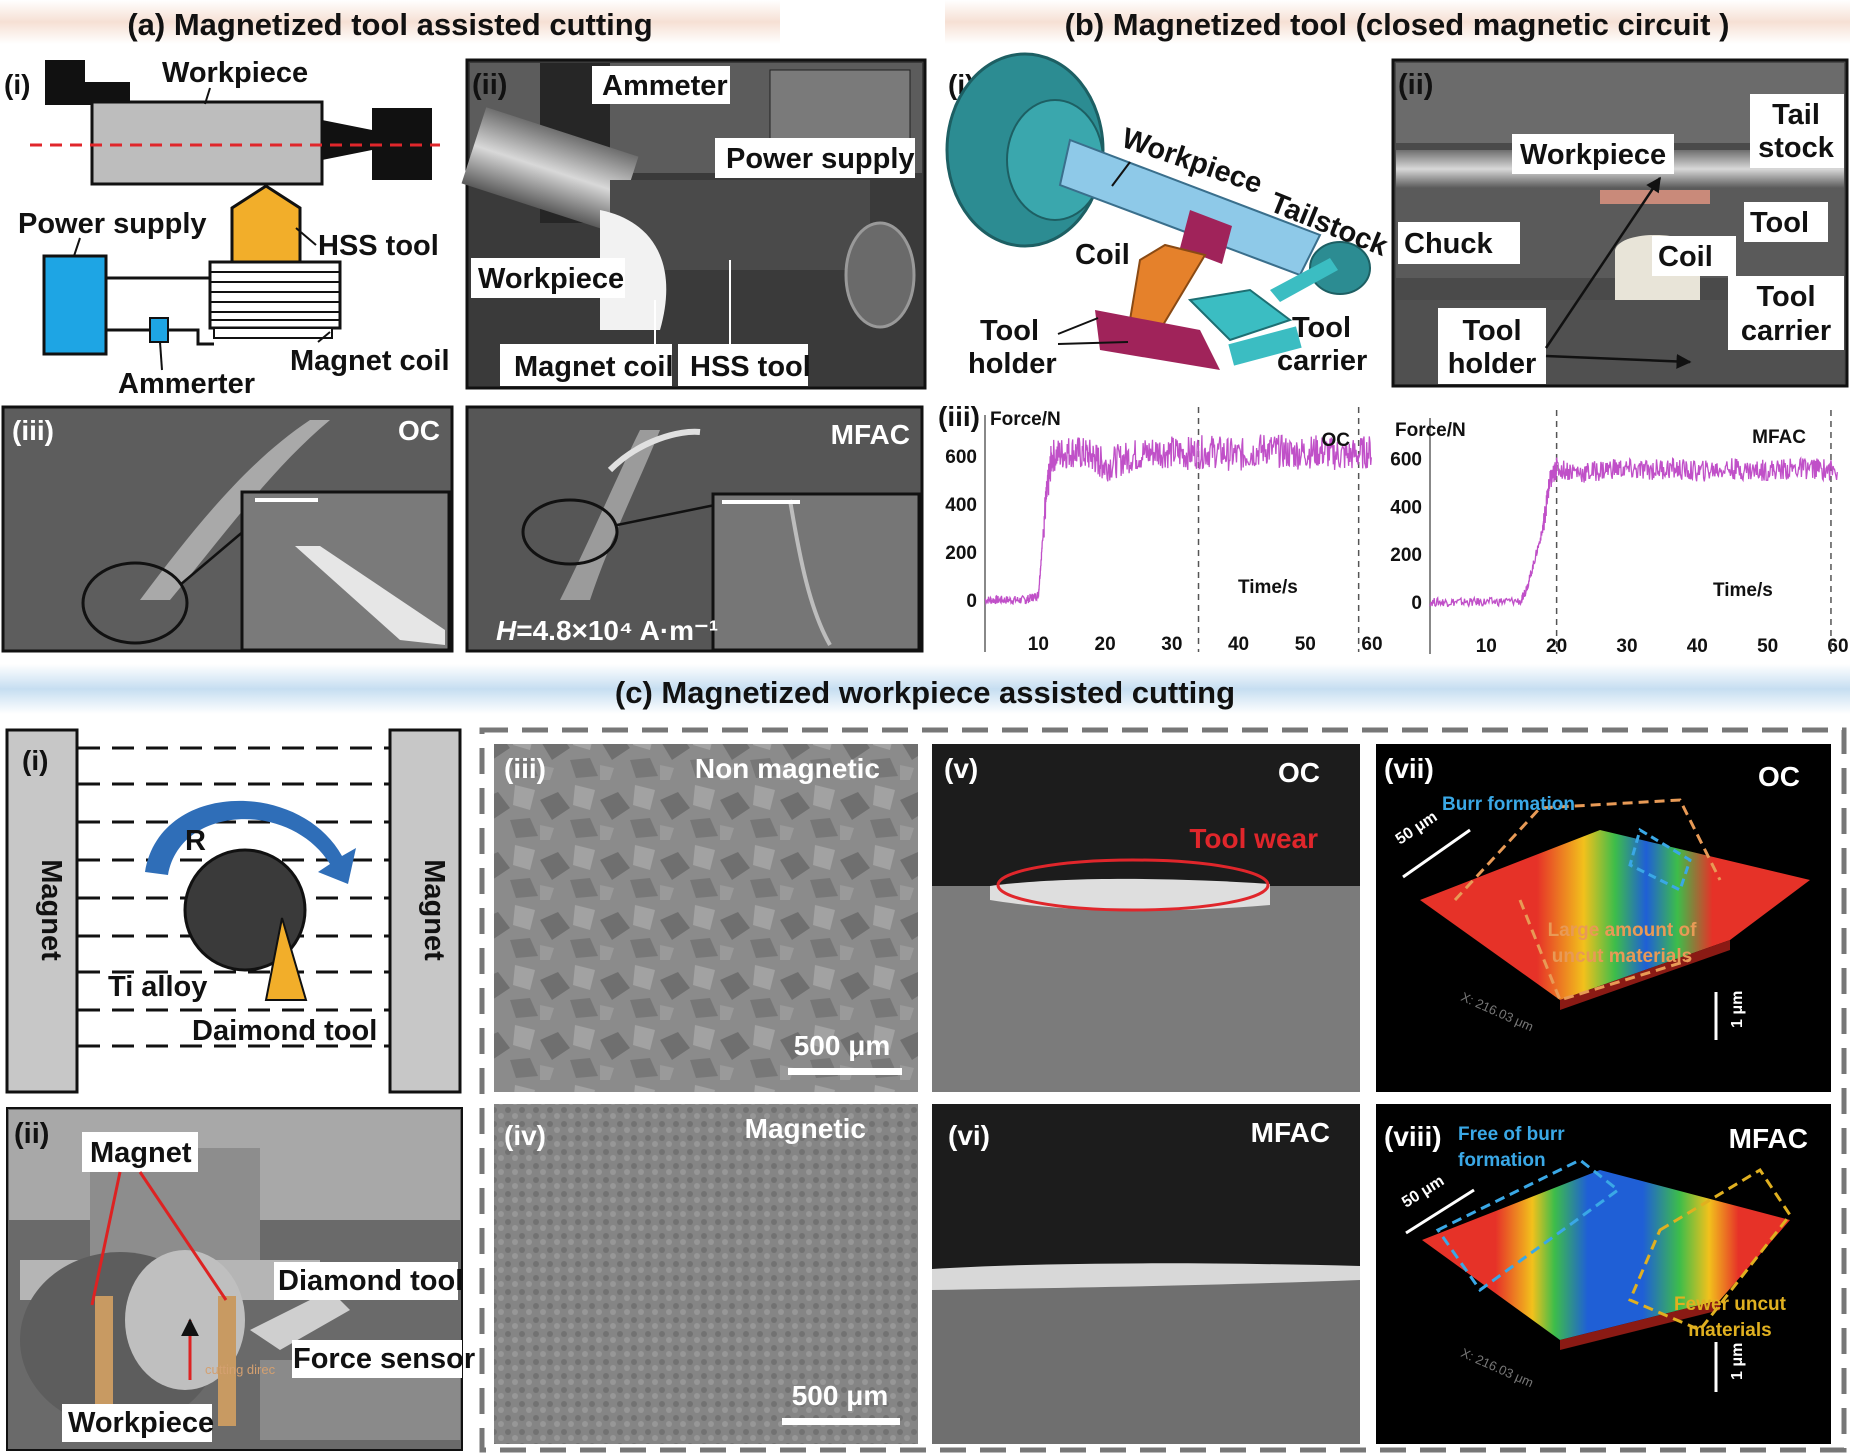 This screenshot has width=1850, height=1455. I want to click on panel-b-title-band, so click(1397, 22).